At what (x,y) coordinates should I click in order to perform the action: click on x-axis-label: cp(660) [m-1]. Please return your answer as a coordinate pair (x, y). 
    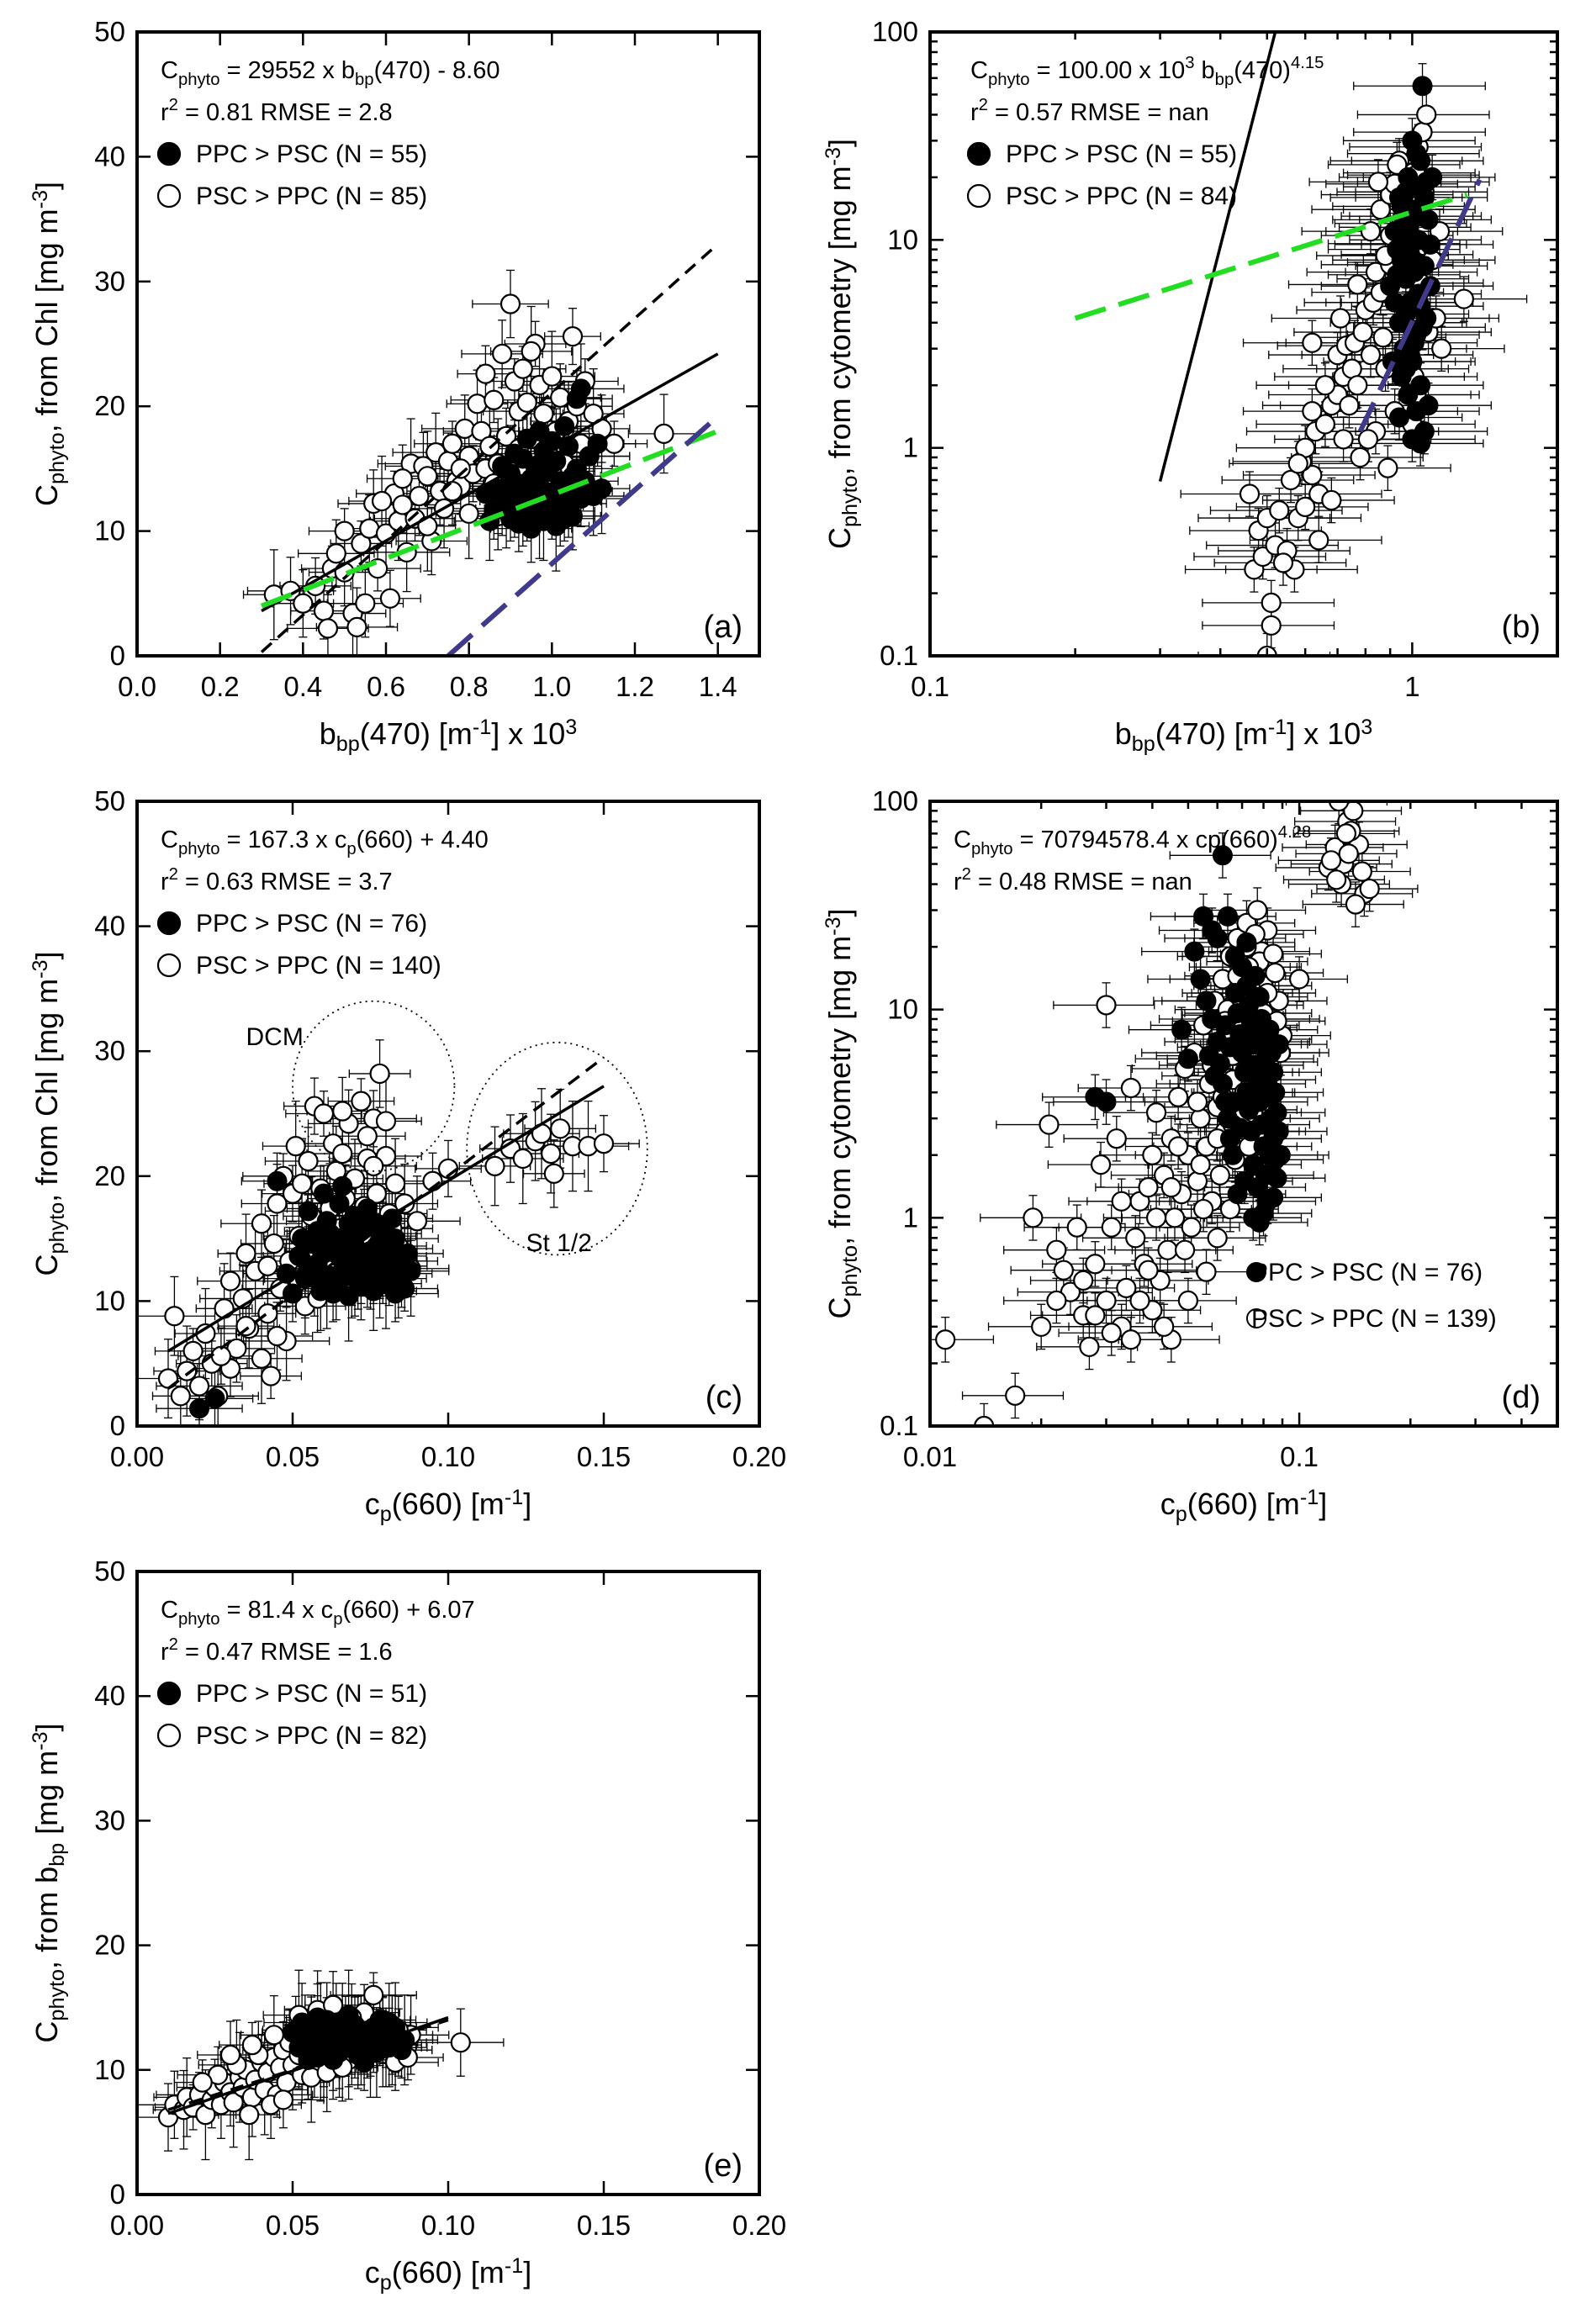
    Looking at the image, I should click on (1244, 1506).